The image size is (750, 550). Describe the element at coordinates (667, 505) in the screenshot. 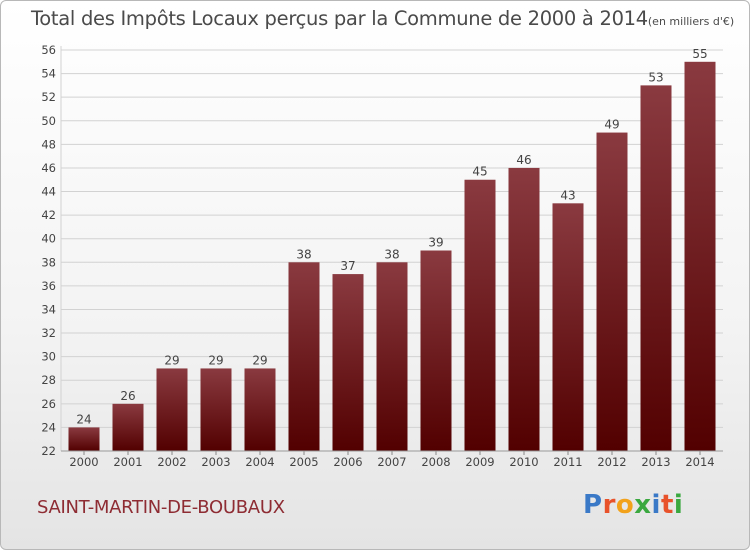

I see `logo-letter: t` at that location.